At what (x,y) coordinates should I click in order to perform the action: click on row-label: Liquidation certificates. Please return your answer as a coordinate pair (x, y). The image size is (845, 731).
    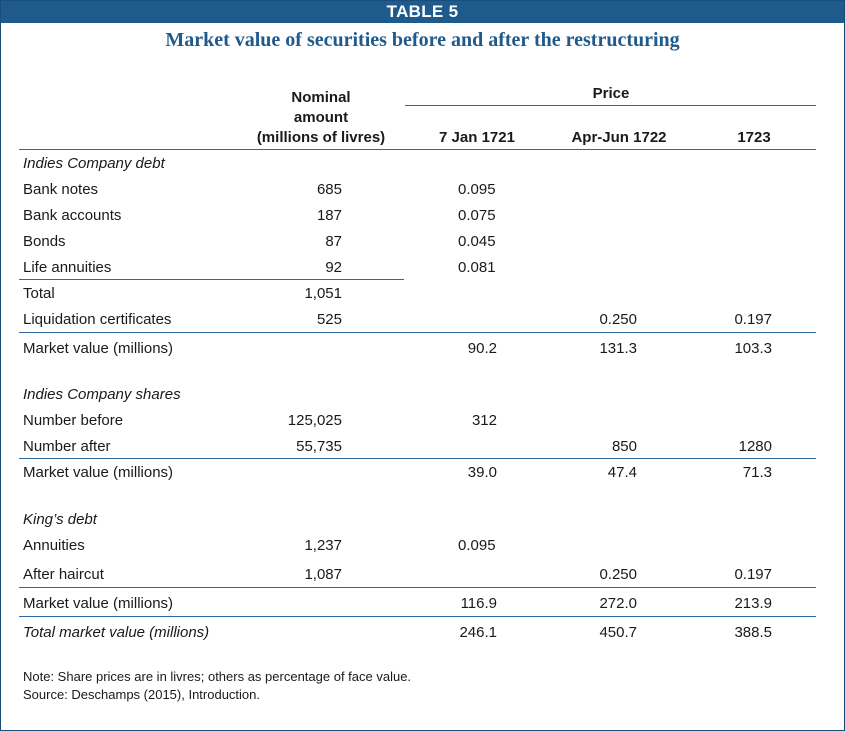
    Looking at the image, I should click on (97, 319).